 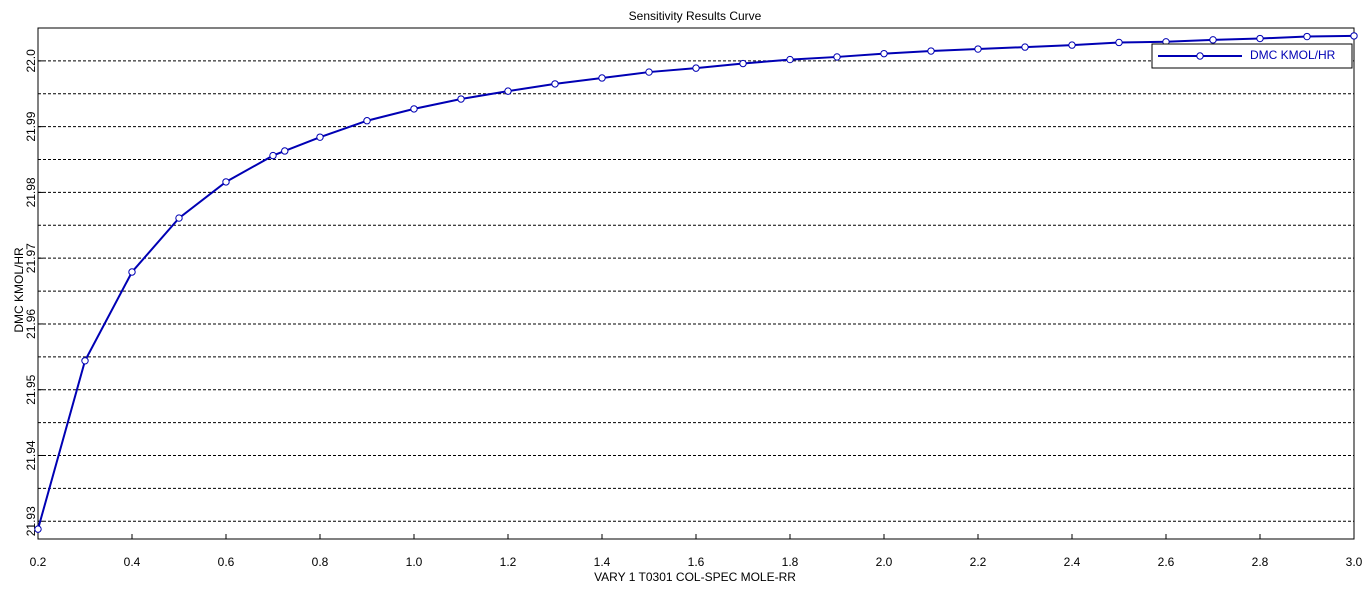 I want to click on x-tick-label: 3.0, so click(x=1354, y=562).